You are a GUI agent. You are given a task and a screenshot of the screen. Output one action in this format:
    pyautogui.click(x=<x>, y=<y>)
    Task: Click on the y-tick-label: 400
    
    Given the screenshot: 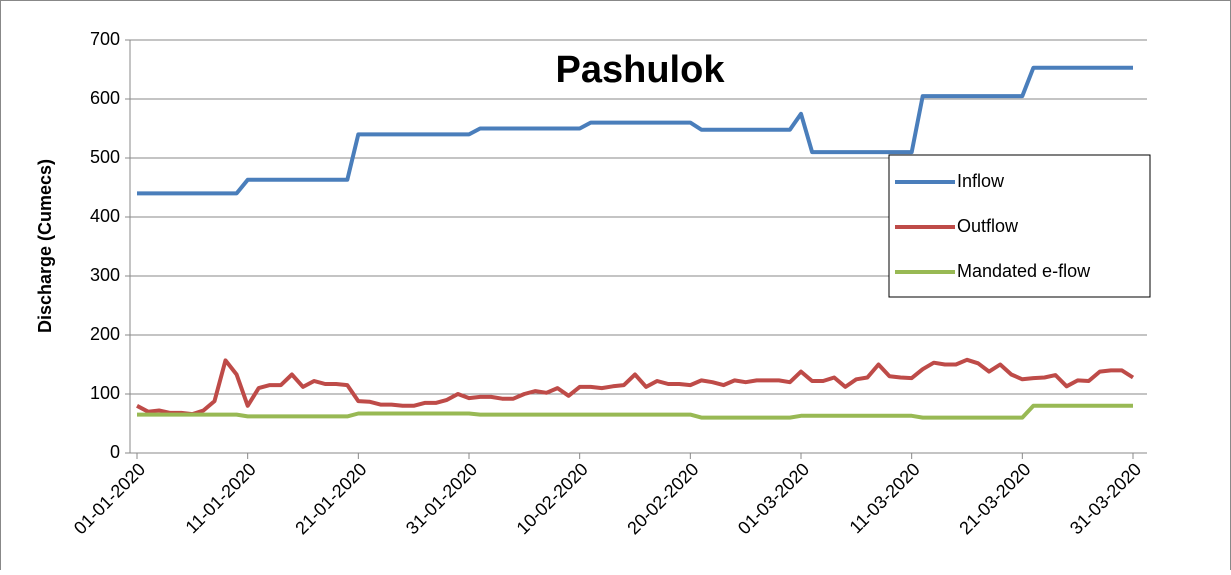 What is the action you would take?
    pyautogui.click(x=105, y=216)
    